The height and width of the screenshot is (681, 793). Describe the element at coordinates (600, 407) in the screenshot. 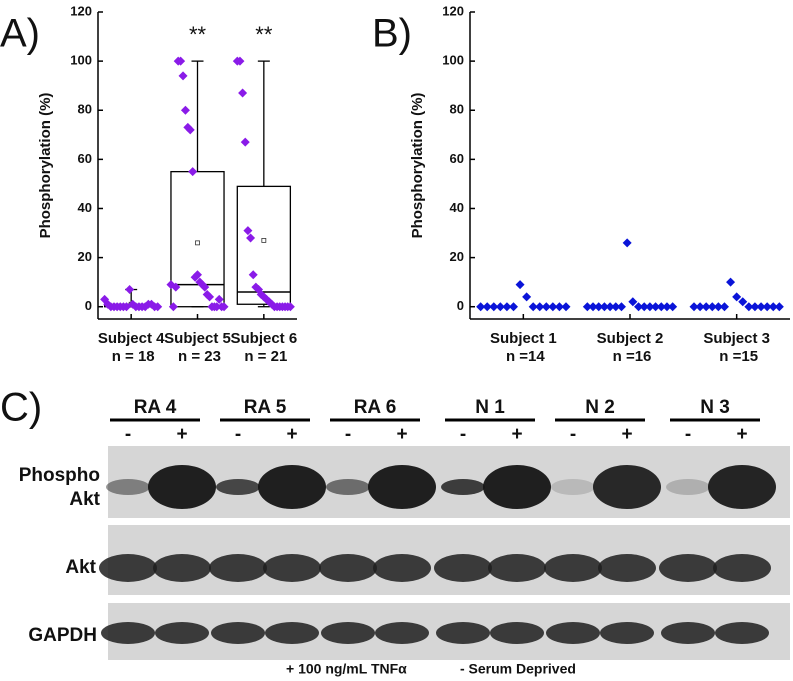

I see `group-label: N 2` at that location.